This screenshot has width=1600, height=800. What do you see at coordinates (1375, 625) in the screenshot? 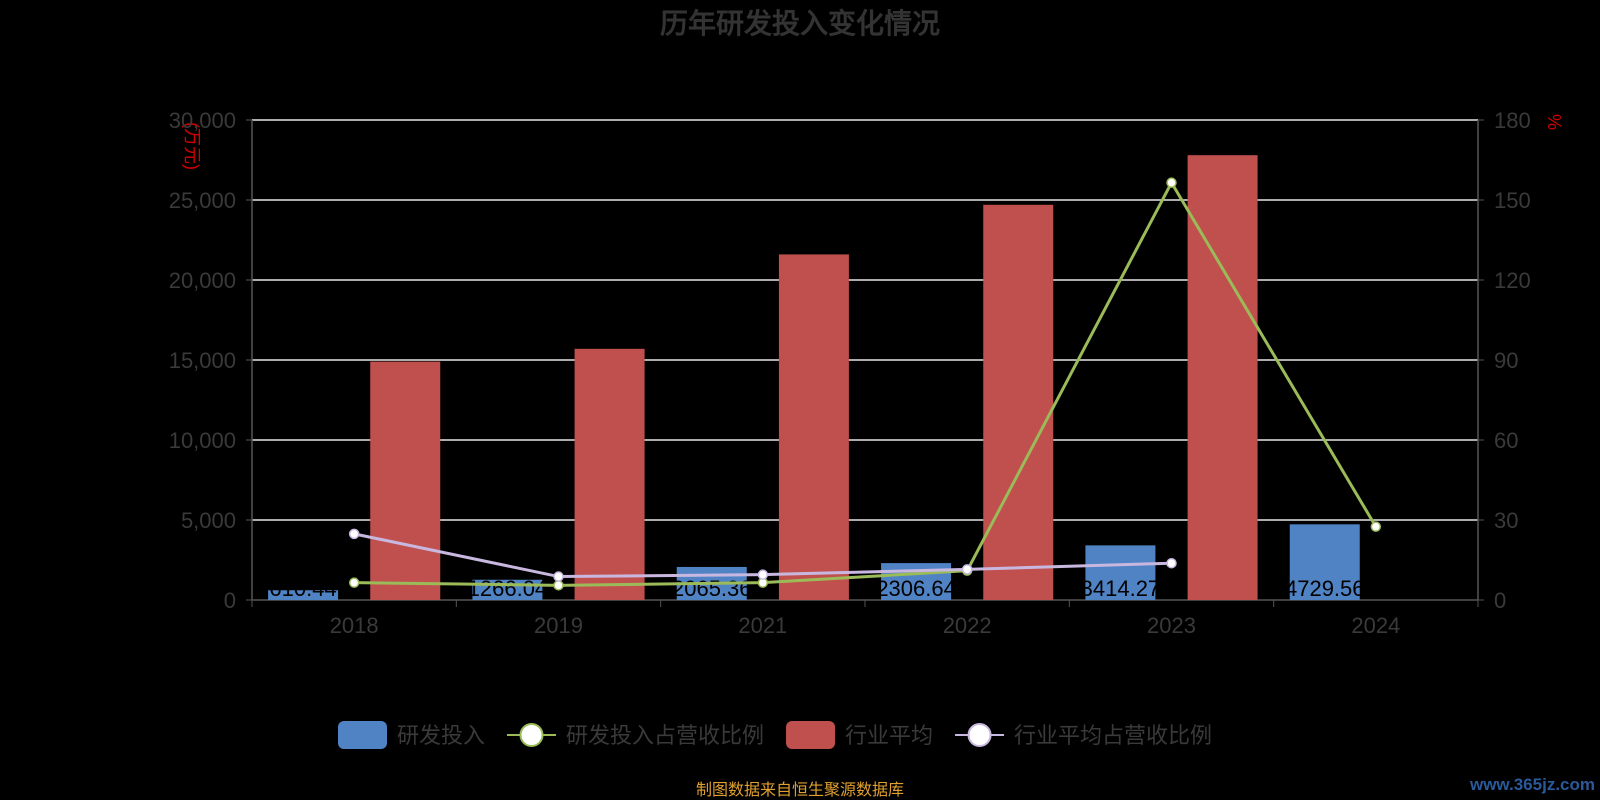
I see `x-tick-label: 2024` at bounding box center [1375, 625].